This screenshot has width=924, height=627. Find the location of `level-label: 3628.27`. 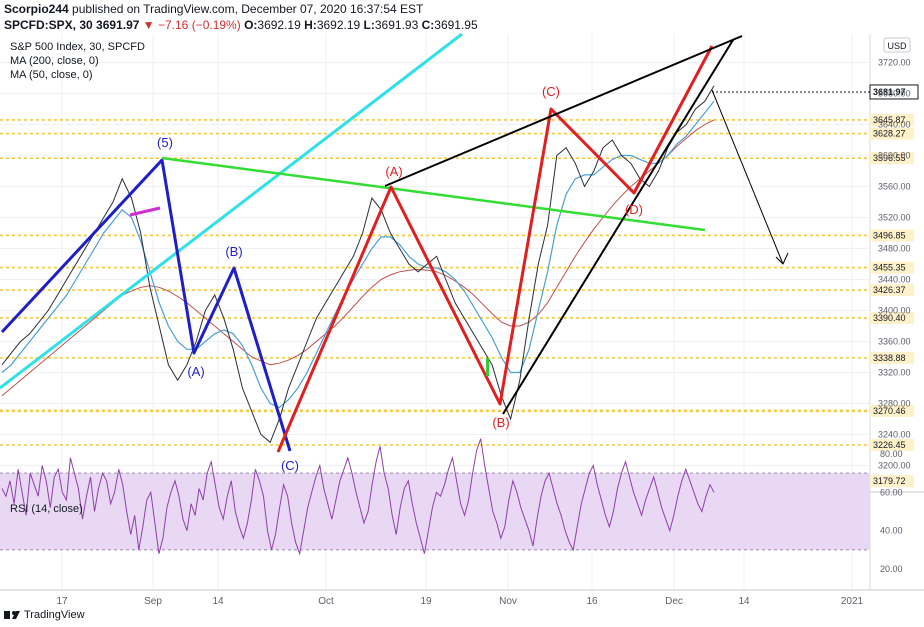

level-label: 3628.27 is located at coordinates (889, 134).